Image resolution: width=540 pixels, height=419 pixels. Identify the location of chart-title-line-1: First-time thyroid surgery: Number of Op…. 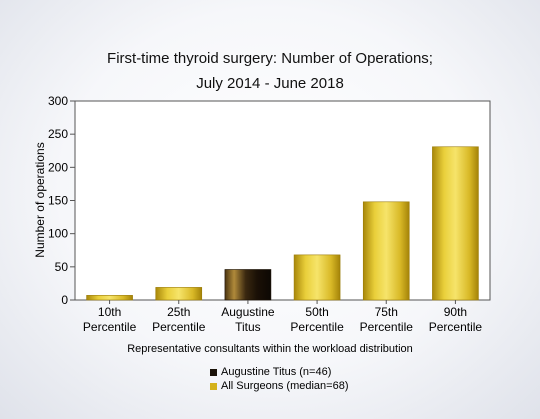
(270, 58).